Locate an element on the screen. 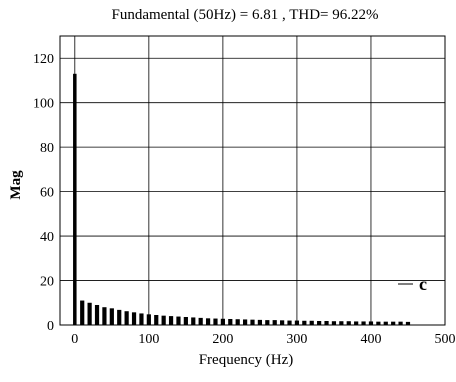 The height and width of the screenshot is (382, 456). x-tick-label: 300 is located at coordinates (296, 339).